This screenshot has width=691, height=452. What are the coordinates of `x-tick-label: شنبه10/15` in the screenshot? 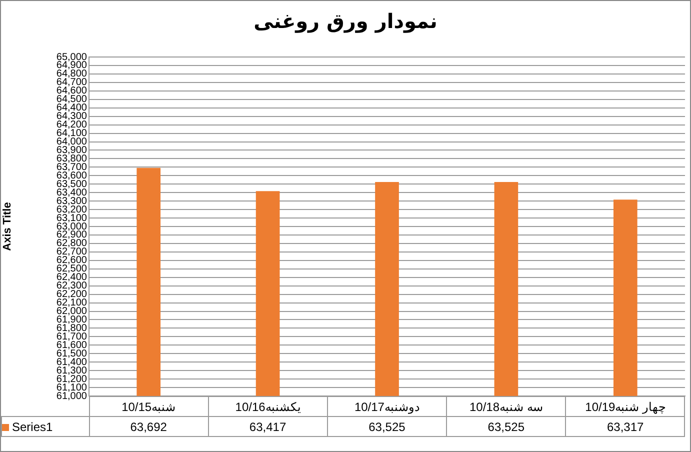 It's located at (148, 406).